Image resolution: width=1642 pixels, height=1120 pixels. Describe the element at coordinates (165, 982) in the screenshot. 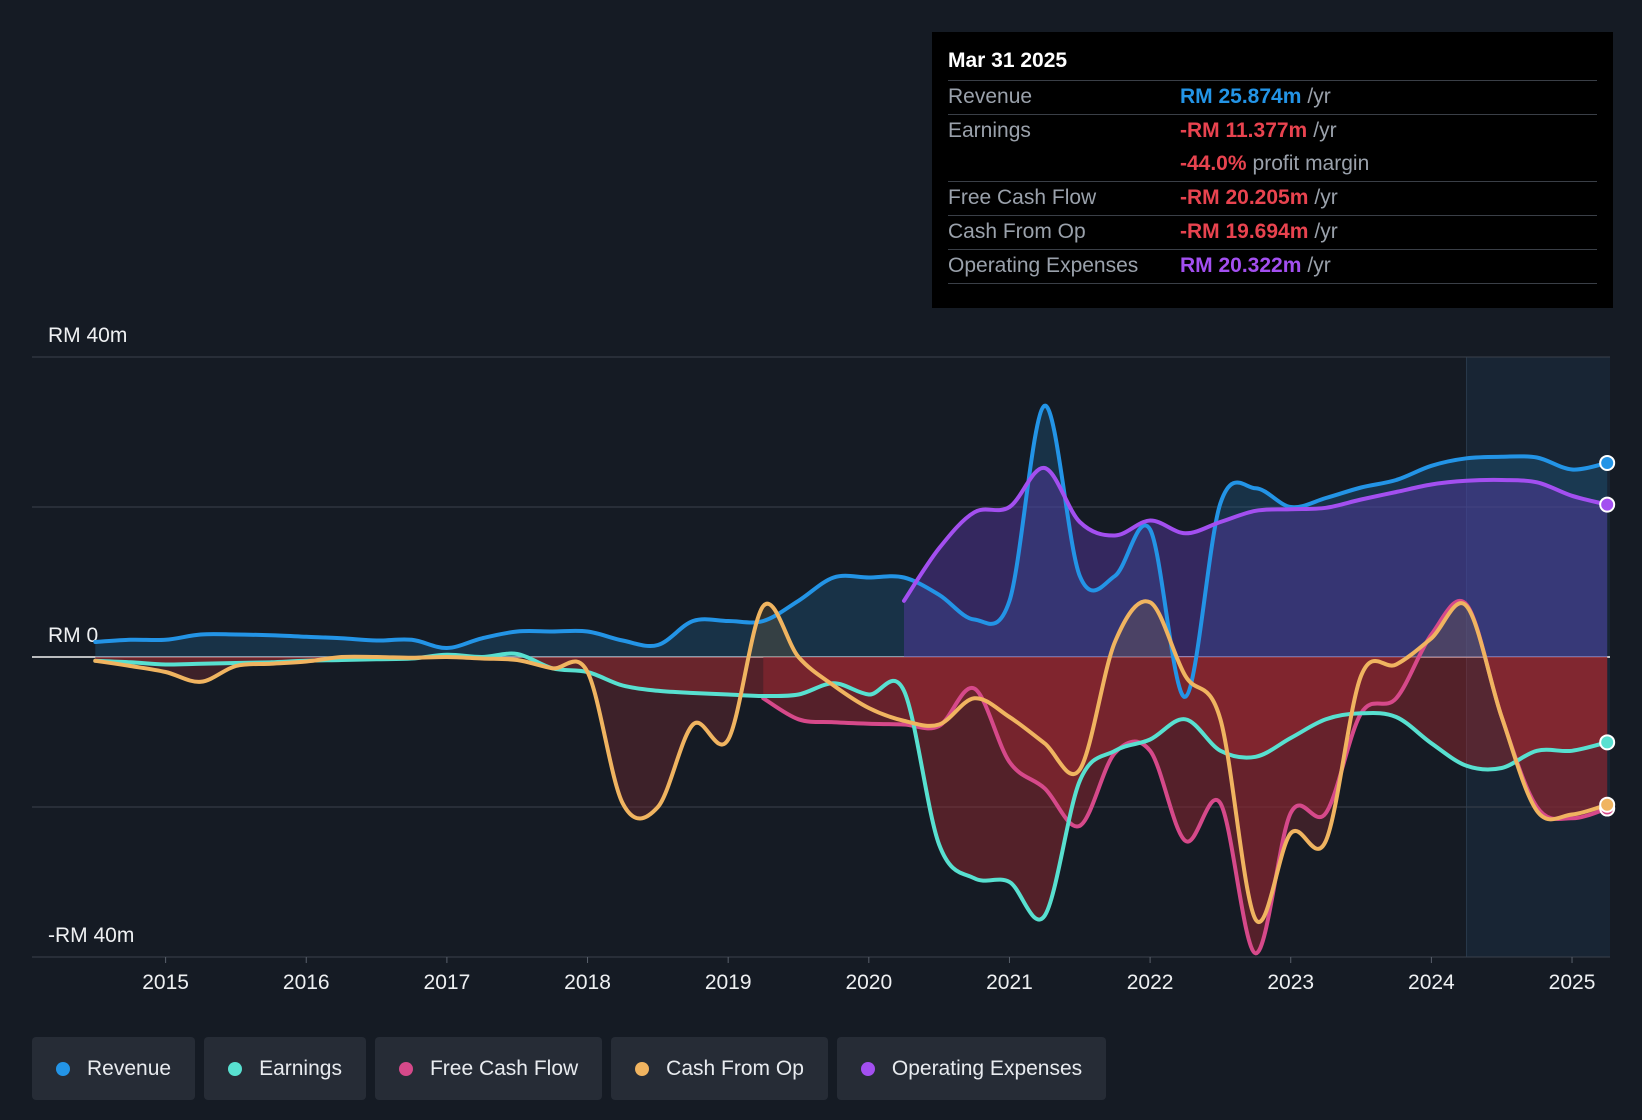

I see `x-tick-label: 2015` at that location.